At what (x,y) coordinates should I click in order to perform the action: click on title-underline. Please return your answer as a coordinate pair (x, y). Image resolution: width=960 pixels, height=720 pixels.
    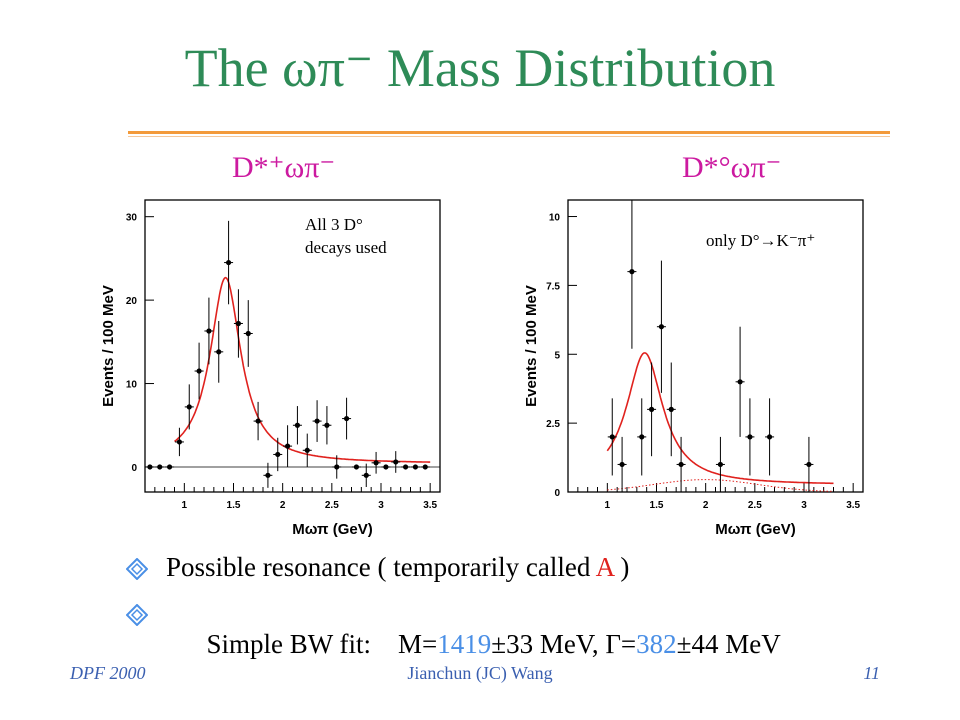
    Looking at the image, I should click on (509, 132).